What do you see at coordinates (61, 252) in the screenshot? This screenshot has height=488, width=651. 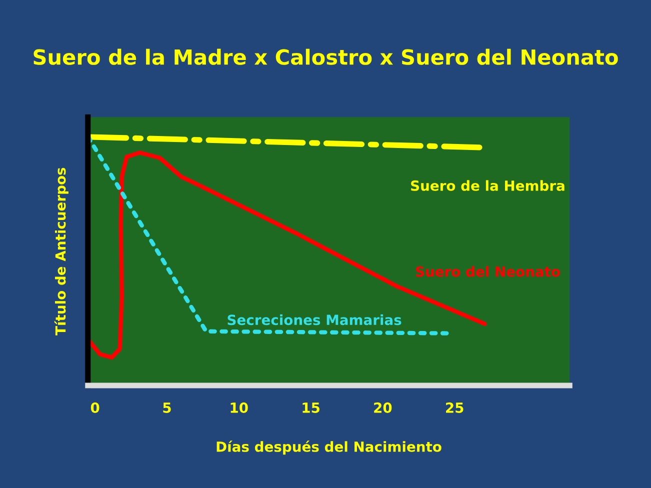 I see `y-axis-title: Título de Anticuerpos` at bounding box center [61, 252].